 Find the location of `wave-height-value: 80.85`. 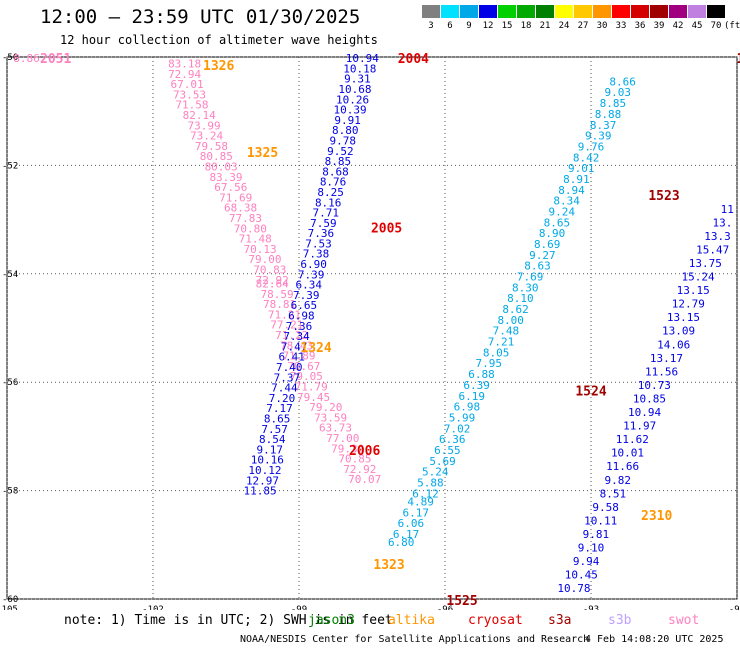

wave-height-value: 80.85 is located at coordinates (216, 156).